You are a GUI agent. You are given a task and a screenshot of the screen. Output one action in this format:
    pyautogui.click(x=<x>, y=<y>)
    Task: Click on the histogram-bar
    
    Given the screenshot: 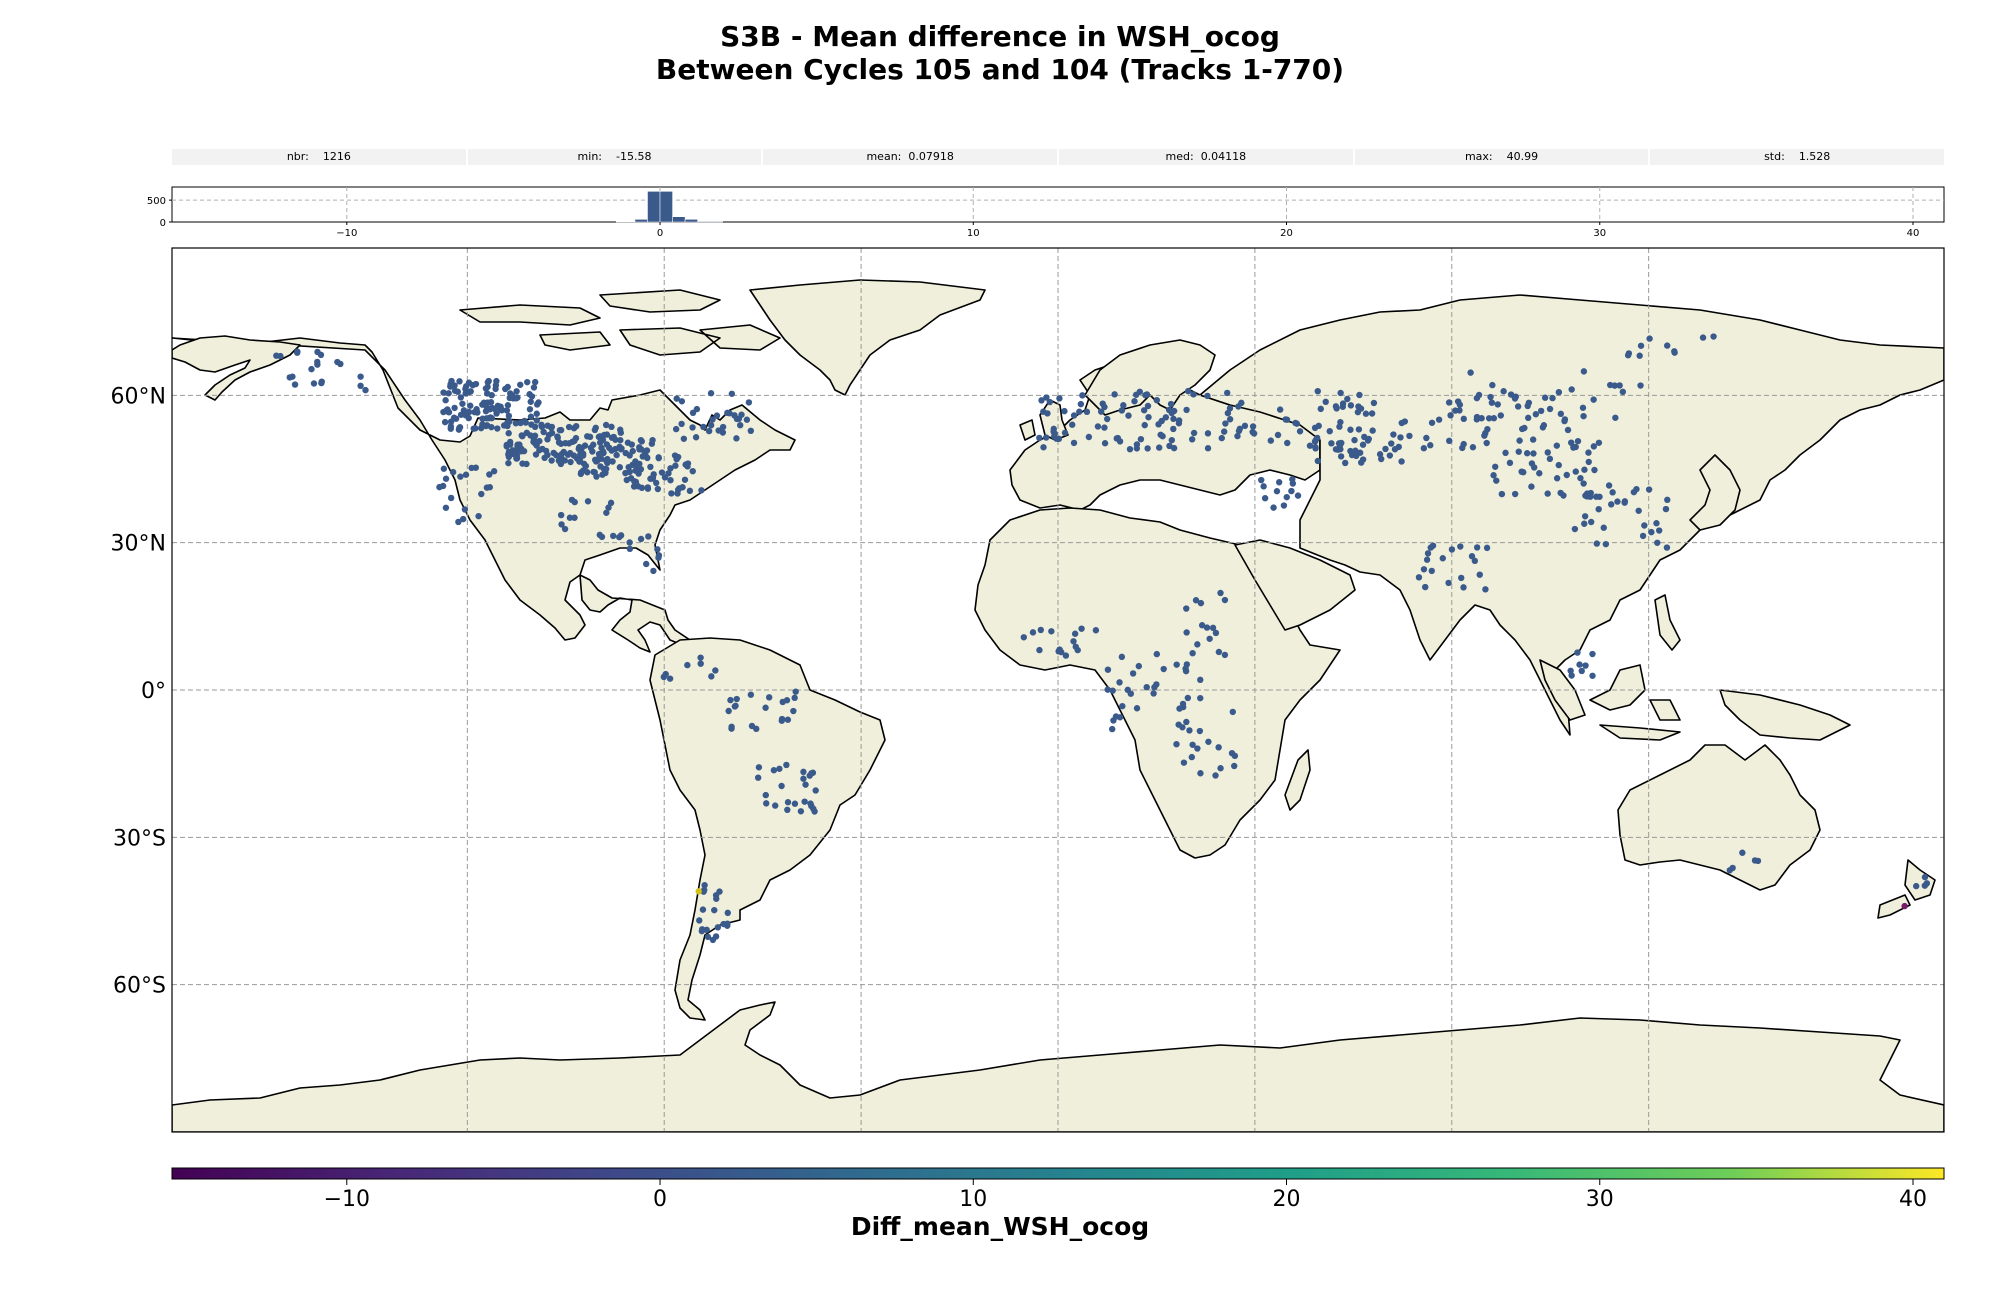 What is the action you would take?
    pyautogui.click(x=654, y=207)
    